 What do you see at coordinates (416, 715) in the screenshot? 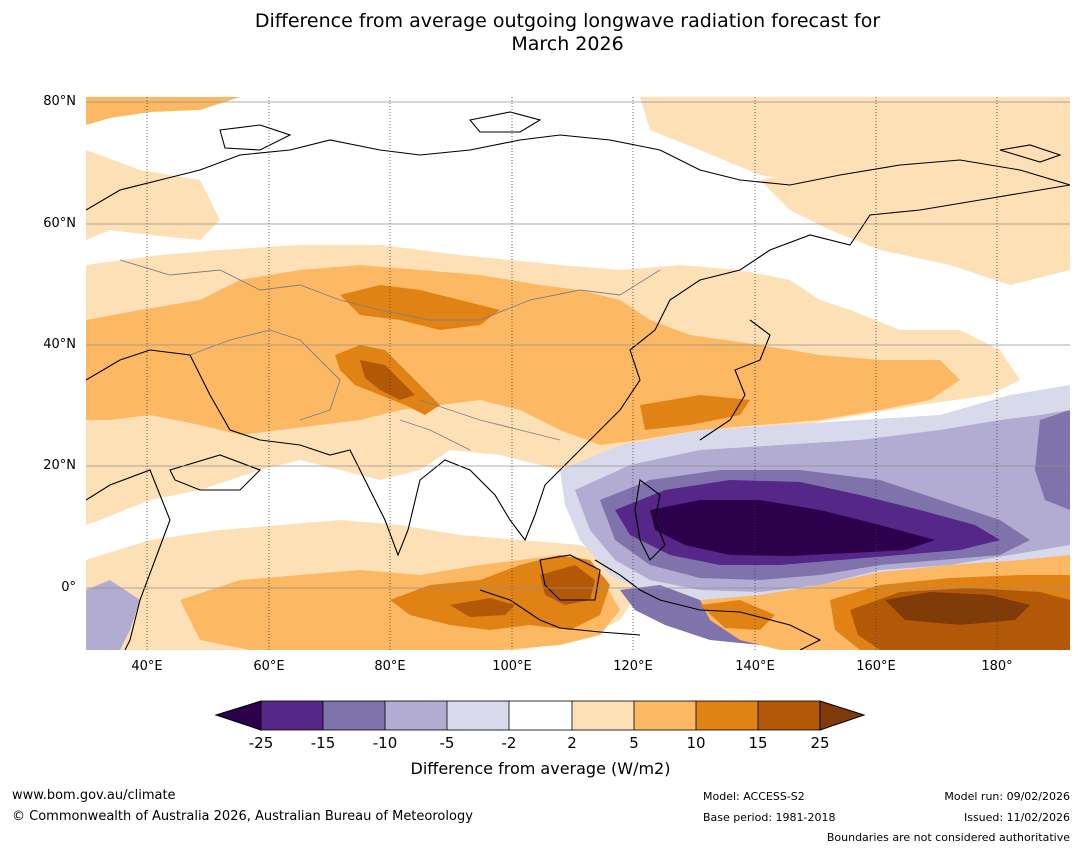
I see `colorbar-bin-neg10-neg5` at bounding box center [416, 715].